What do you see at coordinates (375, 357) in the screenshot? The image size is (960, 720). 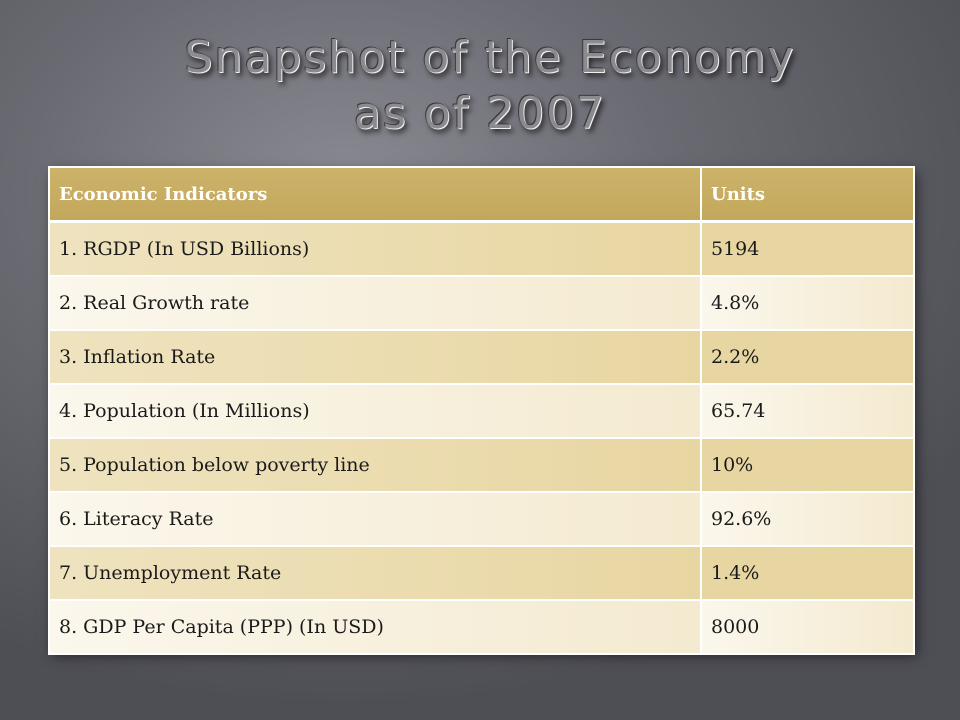 I see `indicator-cell: 3. Inflation Rate` at bounding box center [375, 357].